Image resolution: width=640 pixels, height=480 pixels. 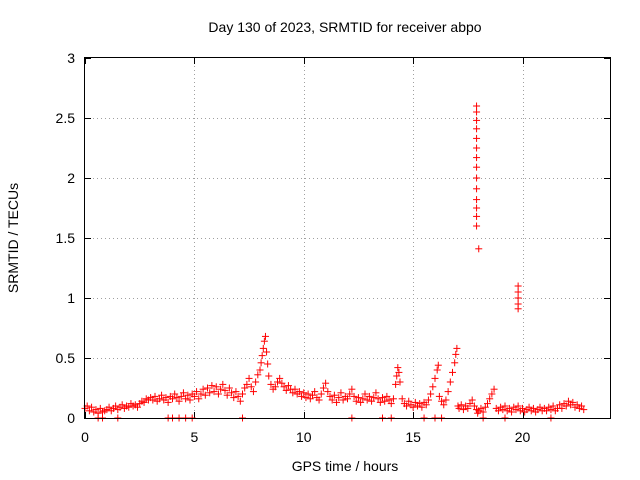 What do you see at coordinates (304, 437) in the screenshot?
I see `x-tick-label: 10` at bounding box center [304, 437].